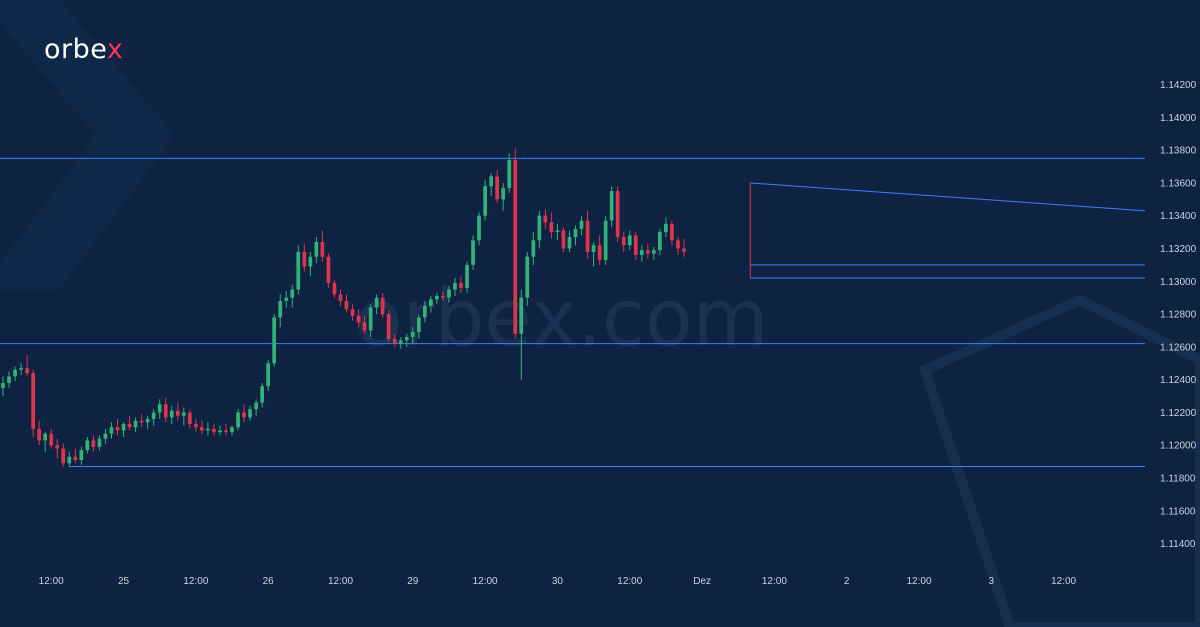 The height and width of the screenshot is (627, 1200). I want to click on watermark-text: orbex.com, so click(561, 319).